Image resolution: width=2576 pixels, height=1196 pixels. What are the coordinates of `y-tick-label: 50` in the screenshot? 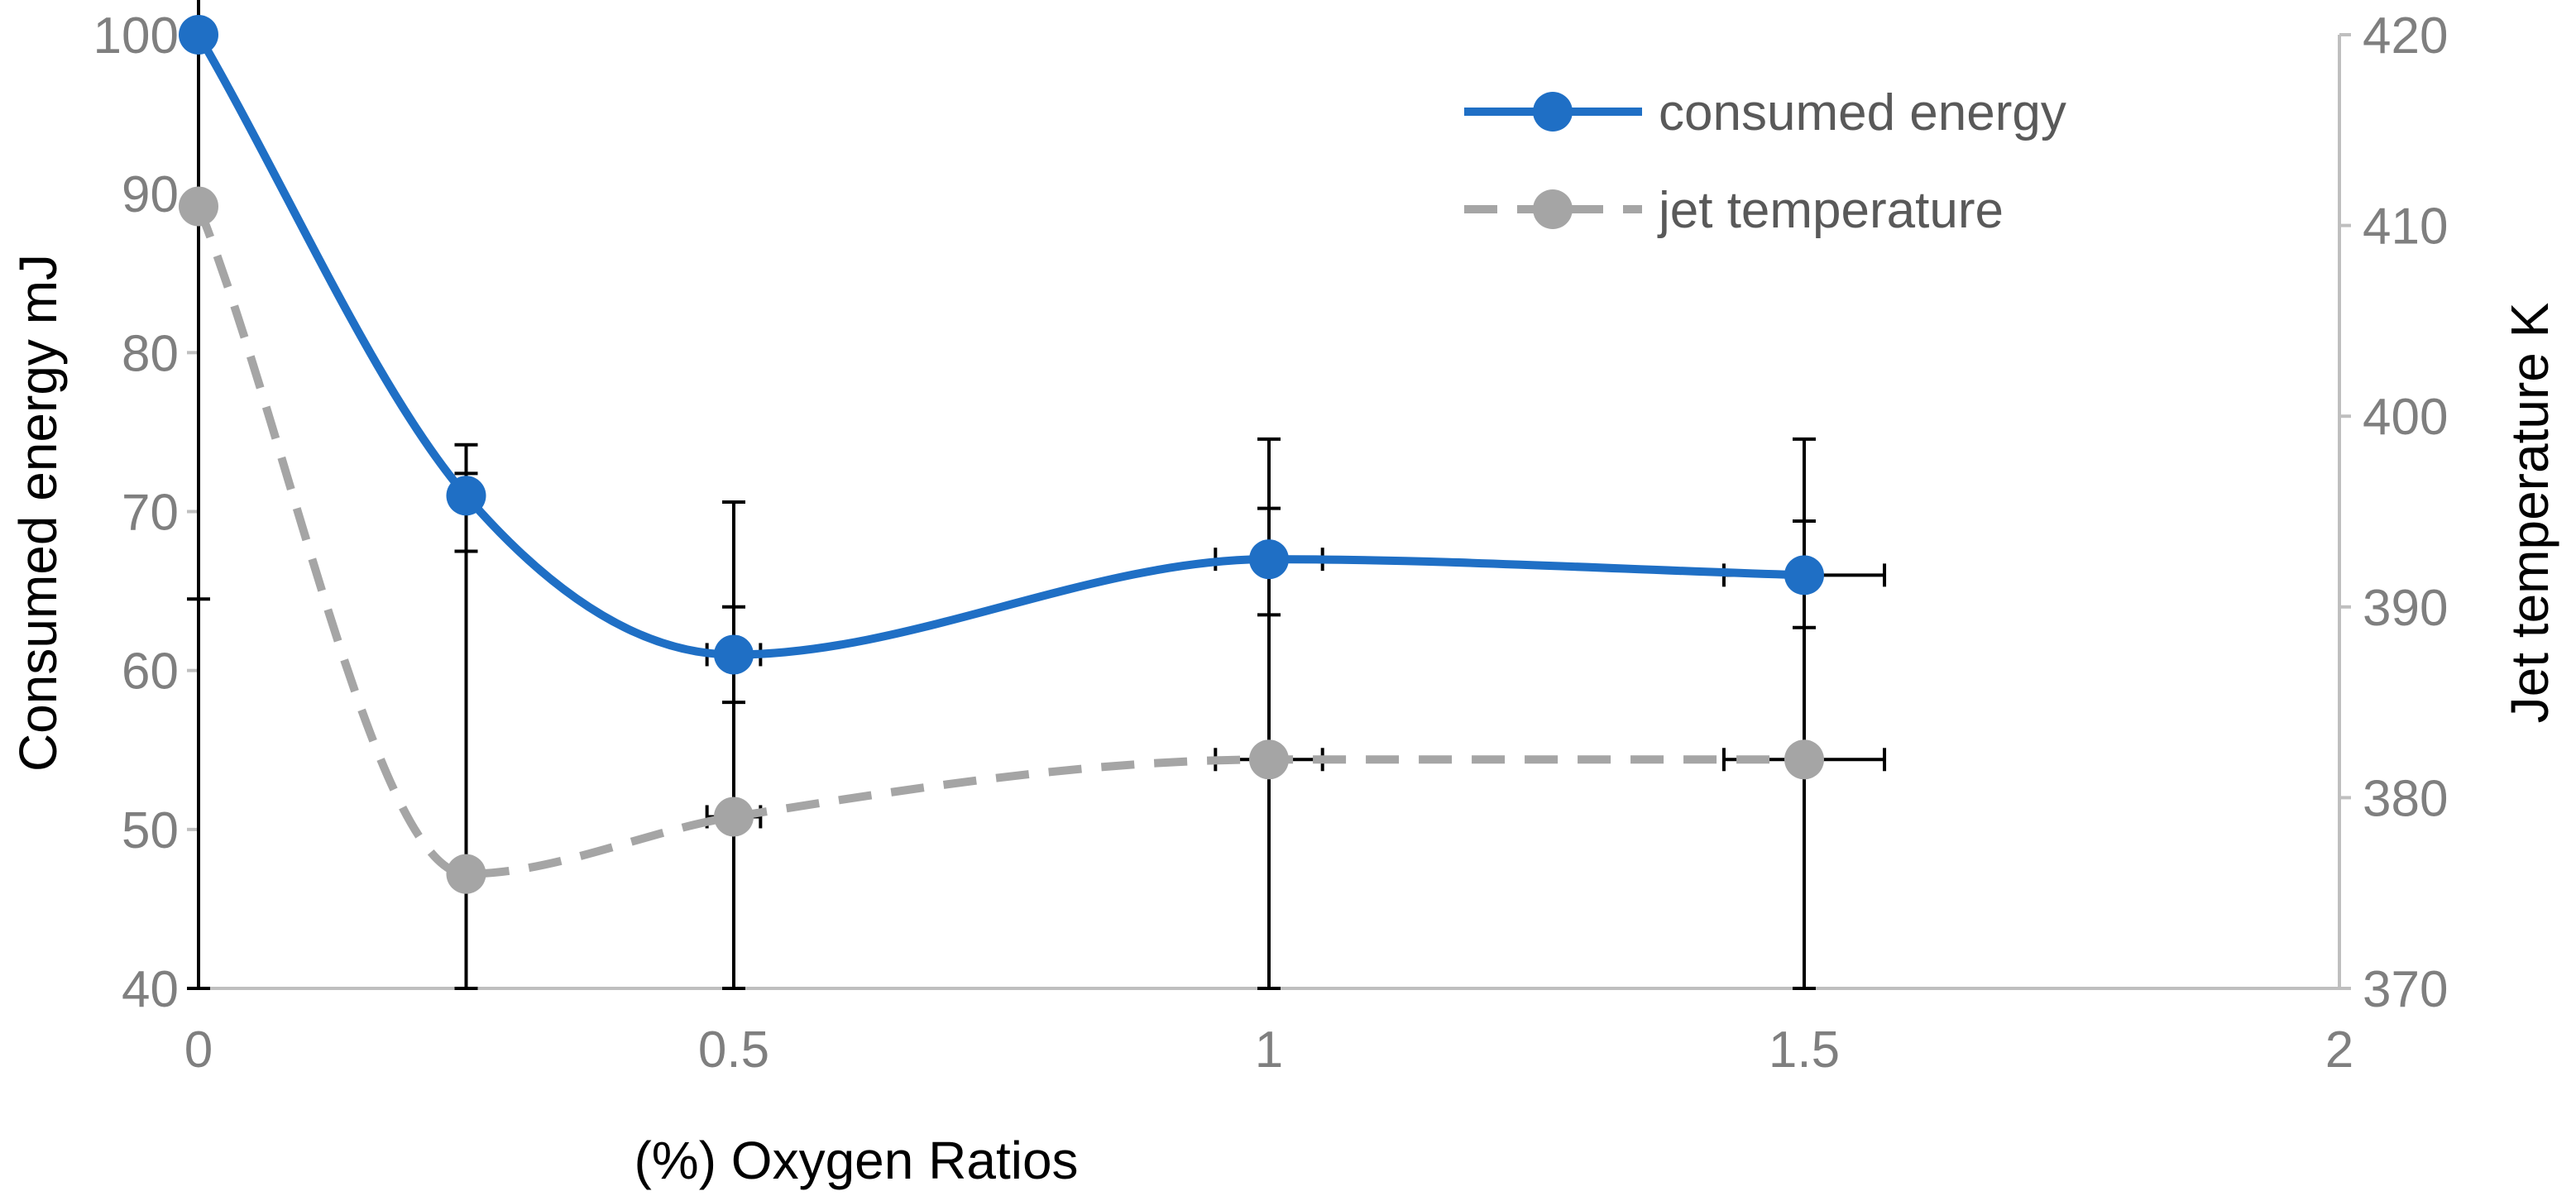 It's located at (151, 830).